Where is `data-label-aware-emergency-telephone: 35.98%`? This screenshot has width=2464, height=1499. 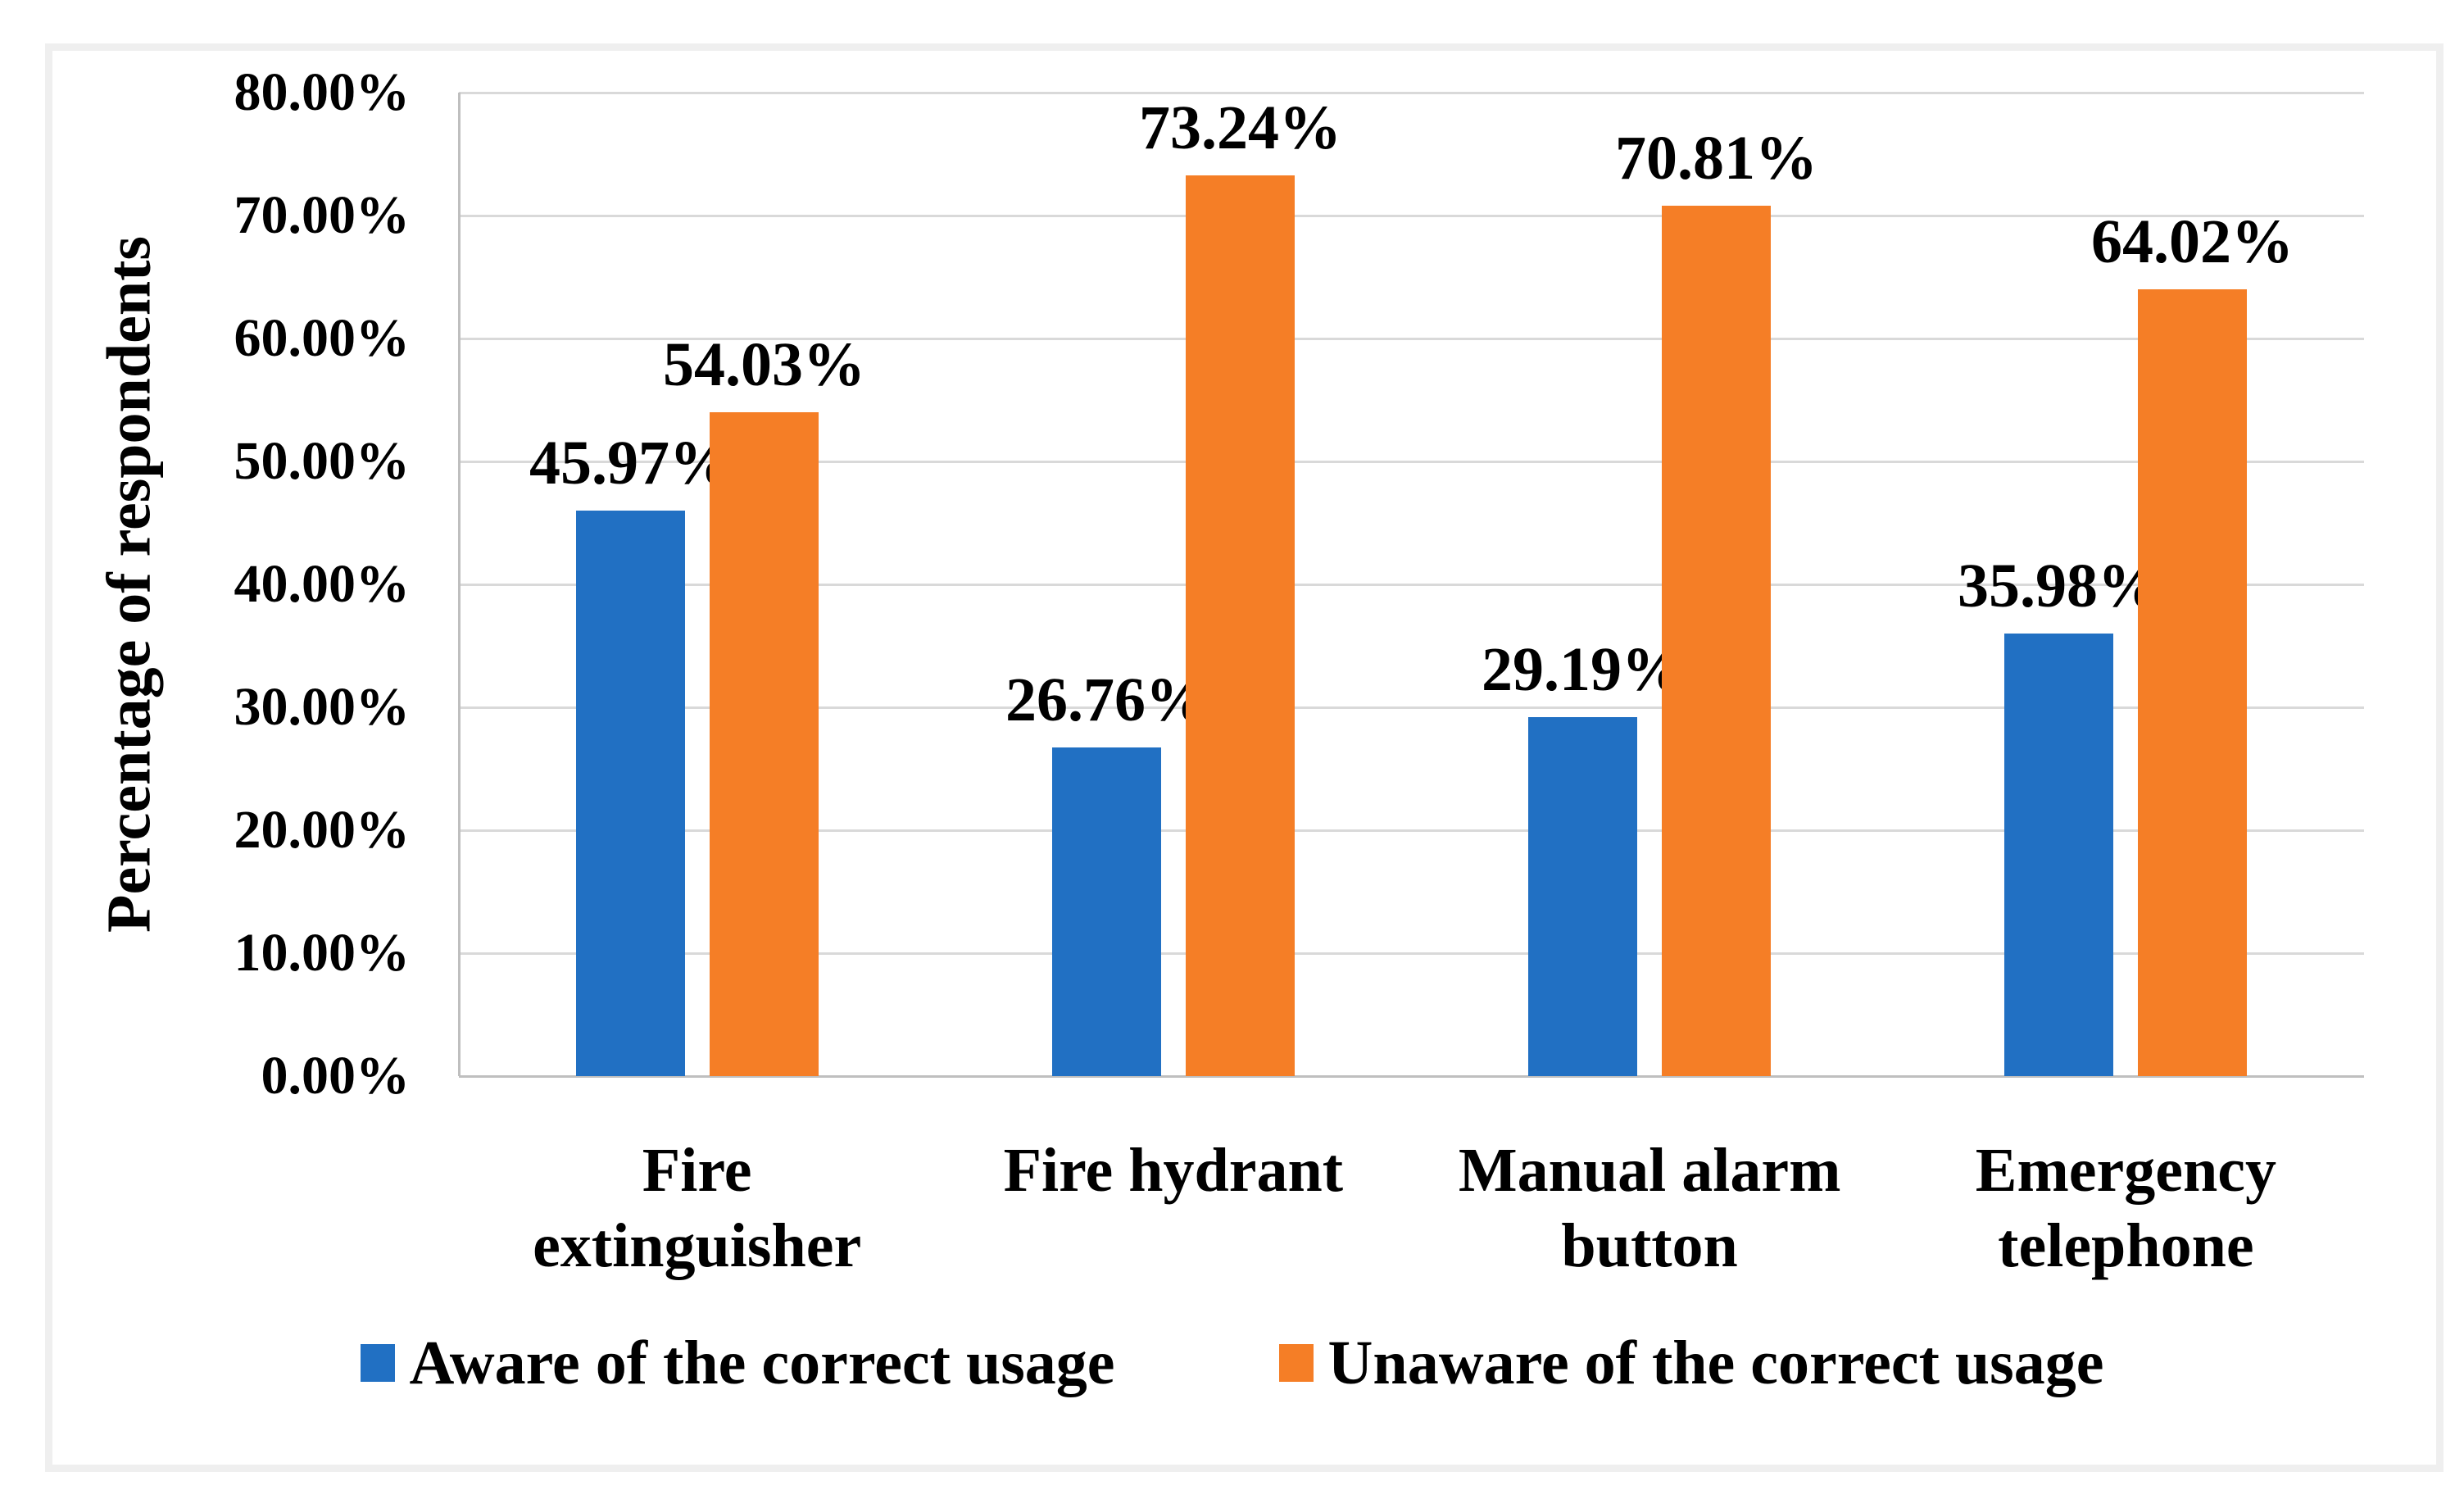
data-label-aware-emergency-telephone: 35.98% is located at coordinates (2059, 586).